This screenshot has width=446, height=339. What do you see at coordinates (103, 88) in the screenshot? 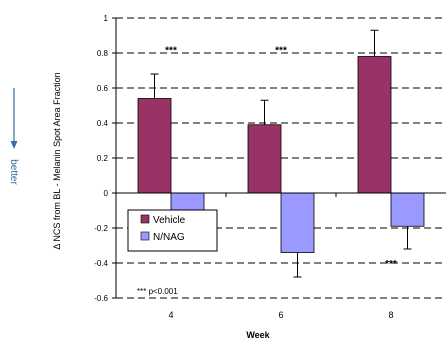
I see `y-tick-label: 0.6` at bounding box center [103, 88].